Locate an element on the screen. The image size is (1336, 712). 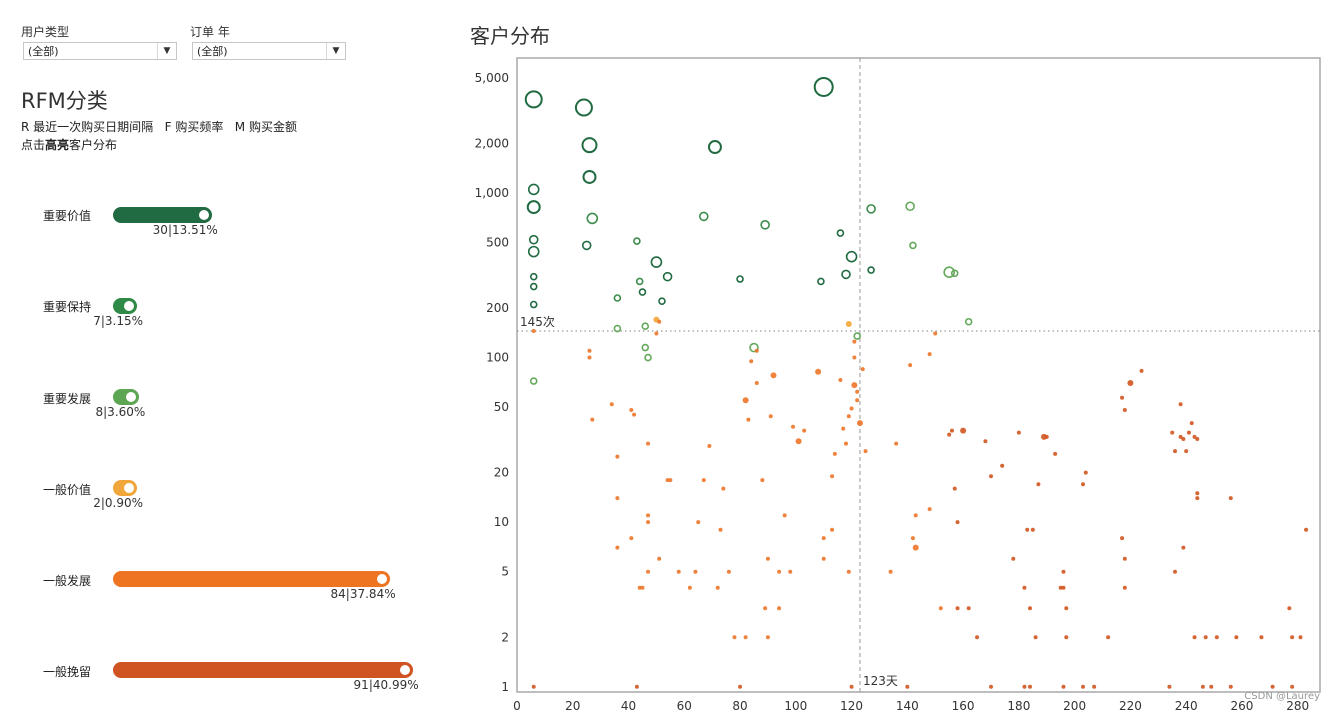
reference-label-y: 145次 is located at coordinates (537, 322).